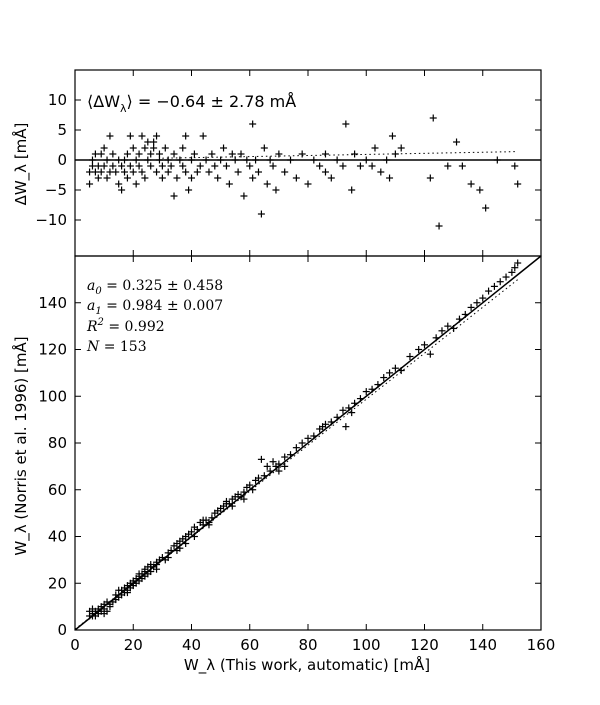  I want to click on bottom-xtick-label: 0, so click(75, 645).